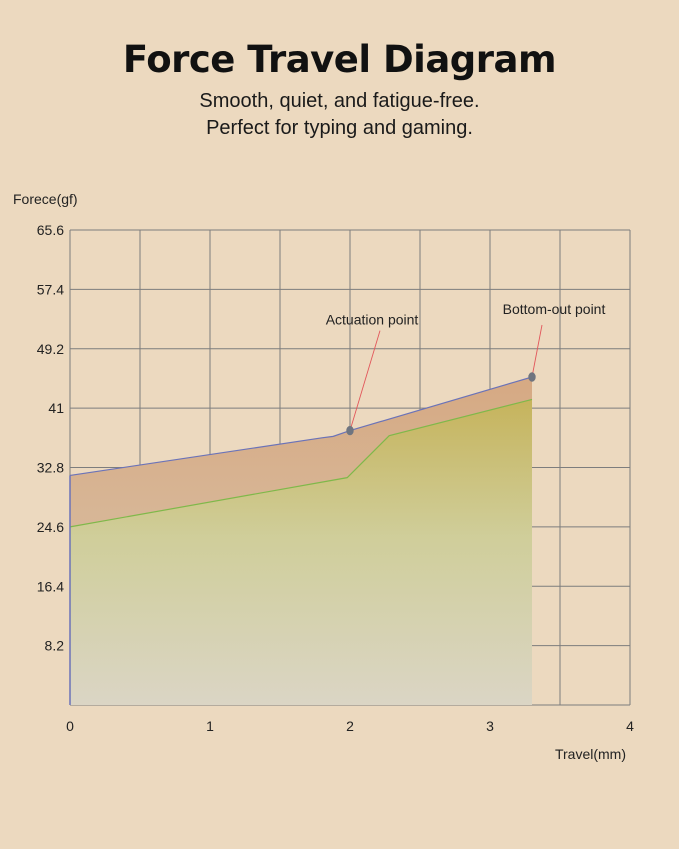 This screenshot has height=849, width=679. What do you see at coordinates (50, 527) in the screenshot?
I see `y-tick-label: 24.6` at bounding box center [50, 527].